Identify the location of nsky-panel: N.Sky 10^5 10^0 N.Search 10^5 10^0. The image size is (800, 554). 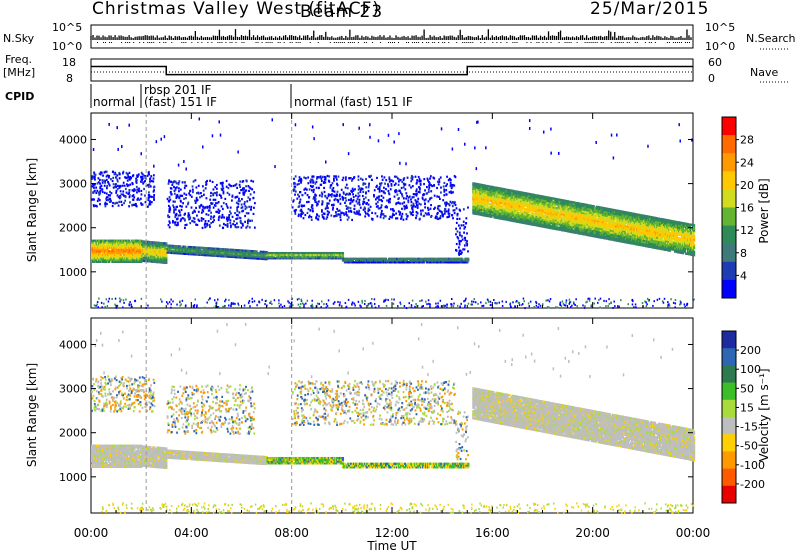
(399, 37).